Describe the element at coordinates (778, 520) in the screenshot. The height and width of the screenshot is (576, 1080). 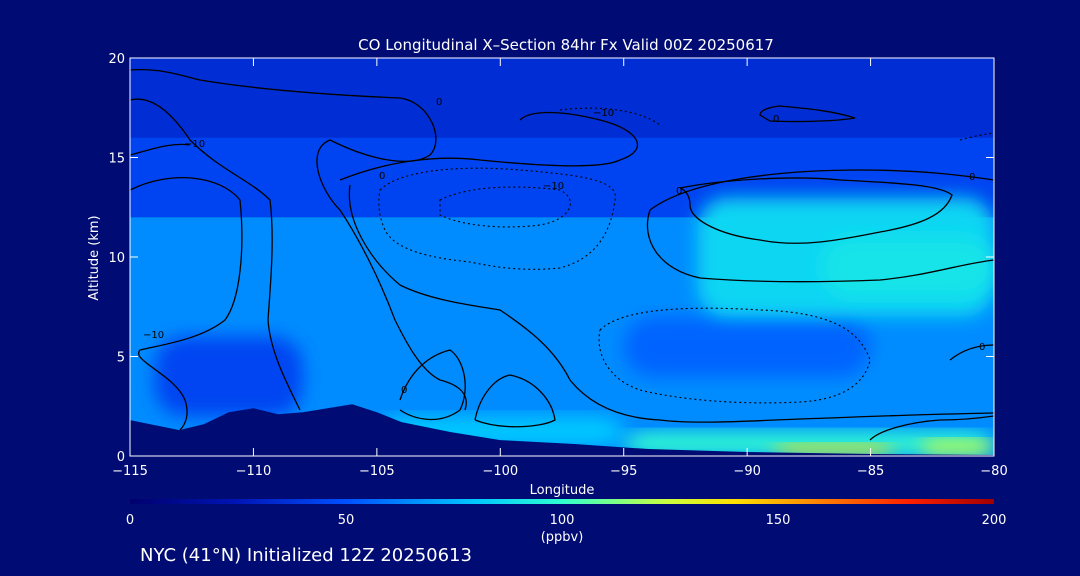
I see `colorbar-tick-label: 150` at that location.